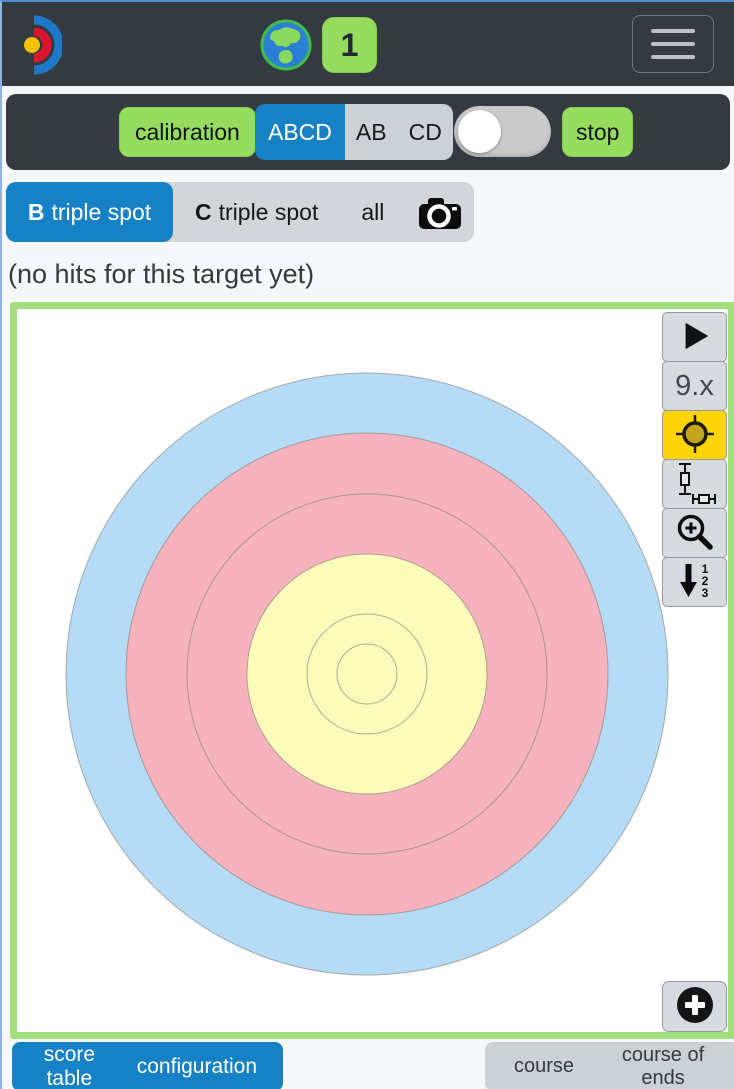 The height and width of the screenshot is (1089, 734). What do you see at coordinates (43, 46) in the screenshot?
I see `archery-logo-icon` at bounding box center [43, 46].